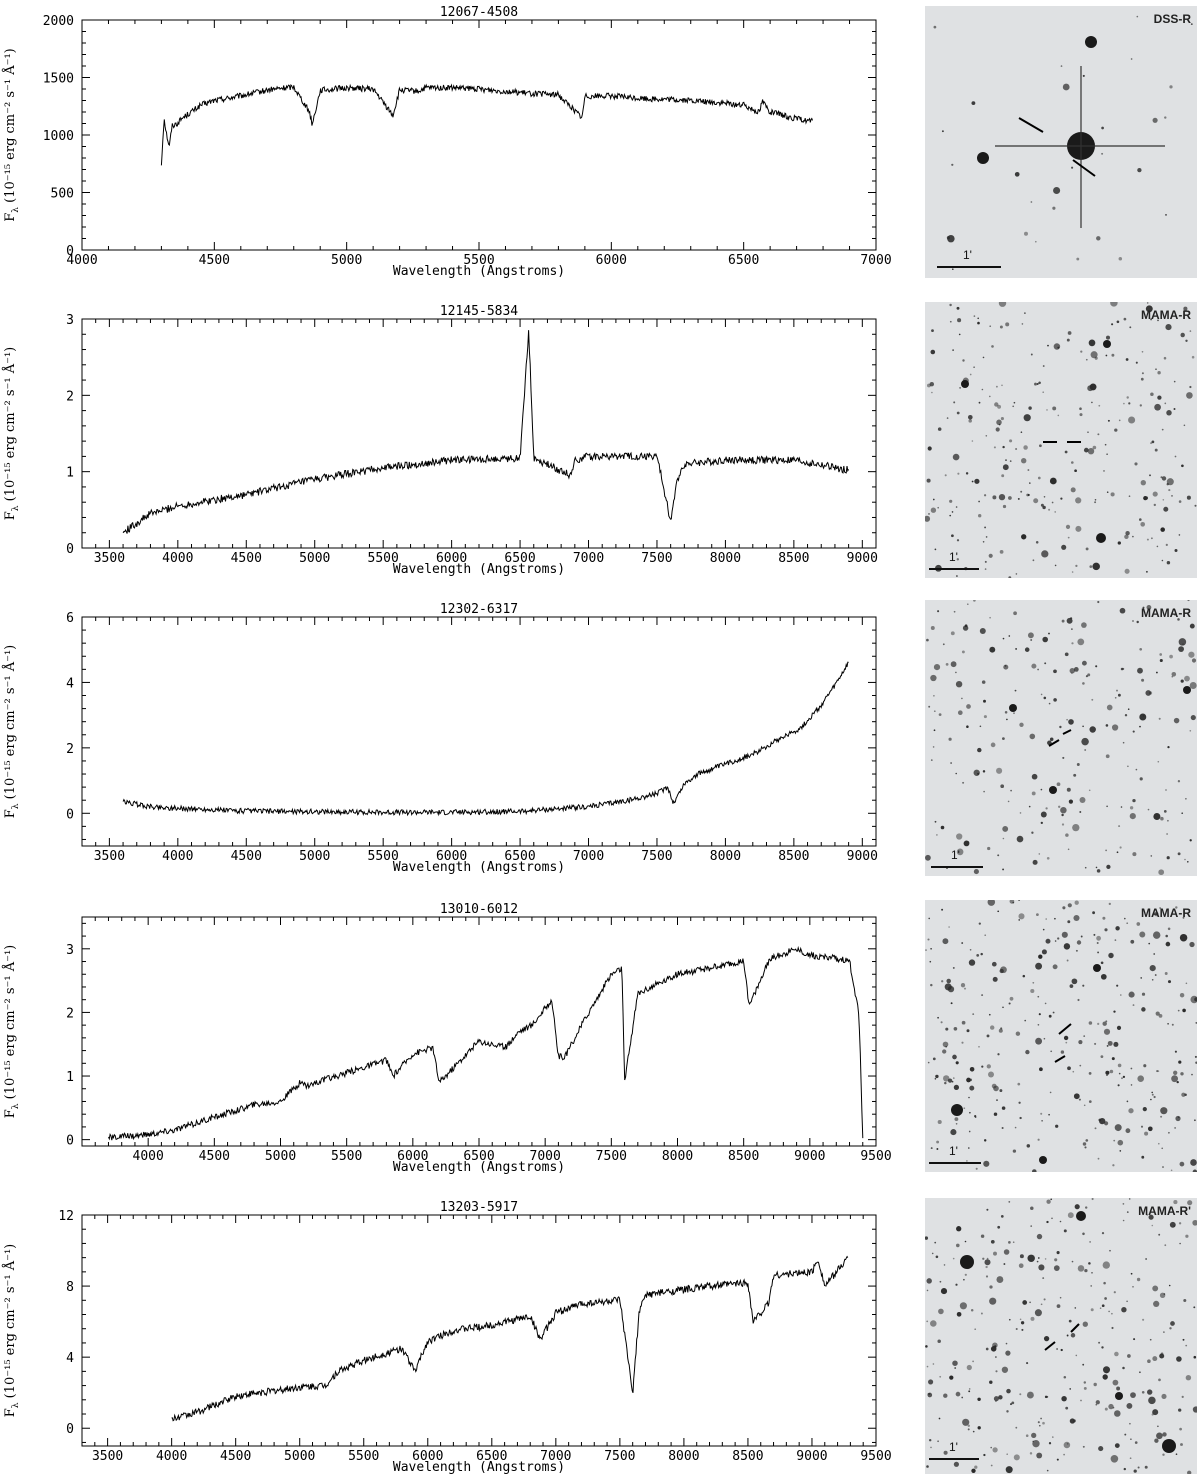 This screenshot has width=1200, height=1480. I want to click on y-tick-label: 3, so click(70, 320).